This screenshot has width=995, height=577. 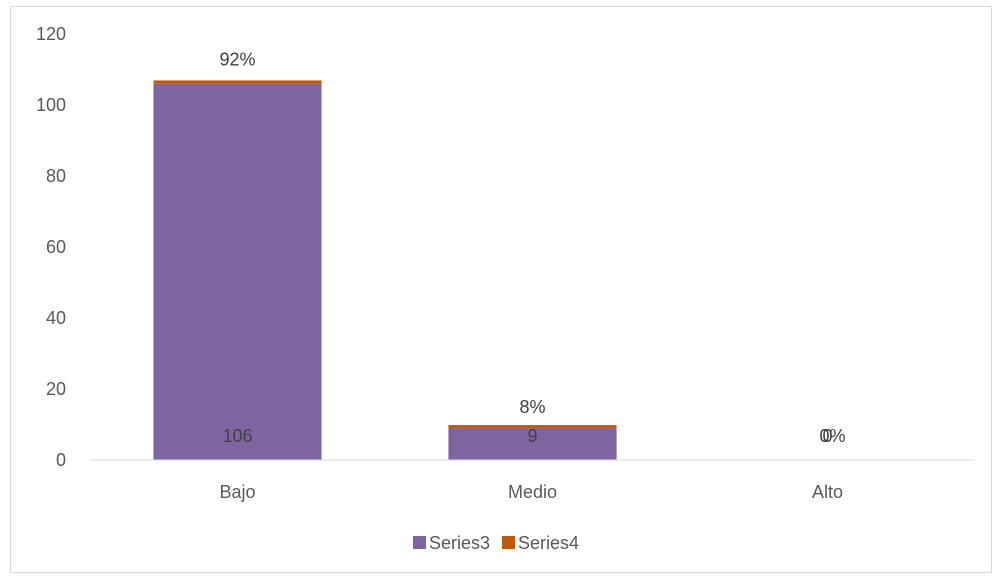 What do you see at coordinates (532, 407) in the screenshot?
I see `data-label-series4: 8%` at bounding box center [532, 407].